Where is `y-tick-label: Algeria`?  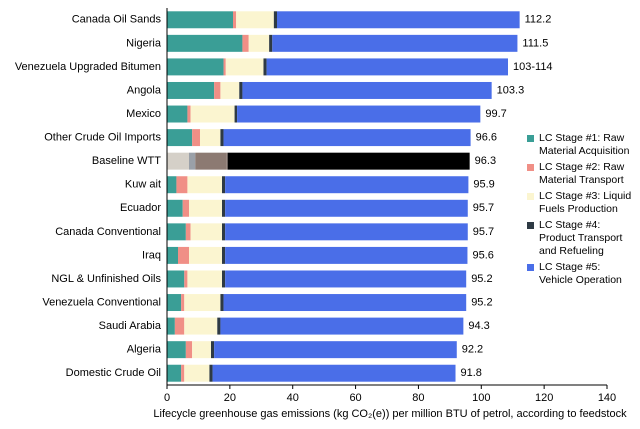 y-tick-label: Algeria is located at coordinates (144, 350).